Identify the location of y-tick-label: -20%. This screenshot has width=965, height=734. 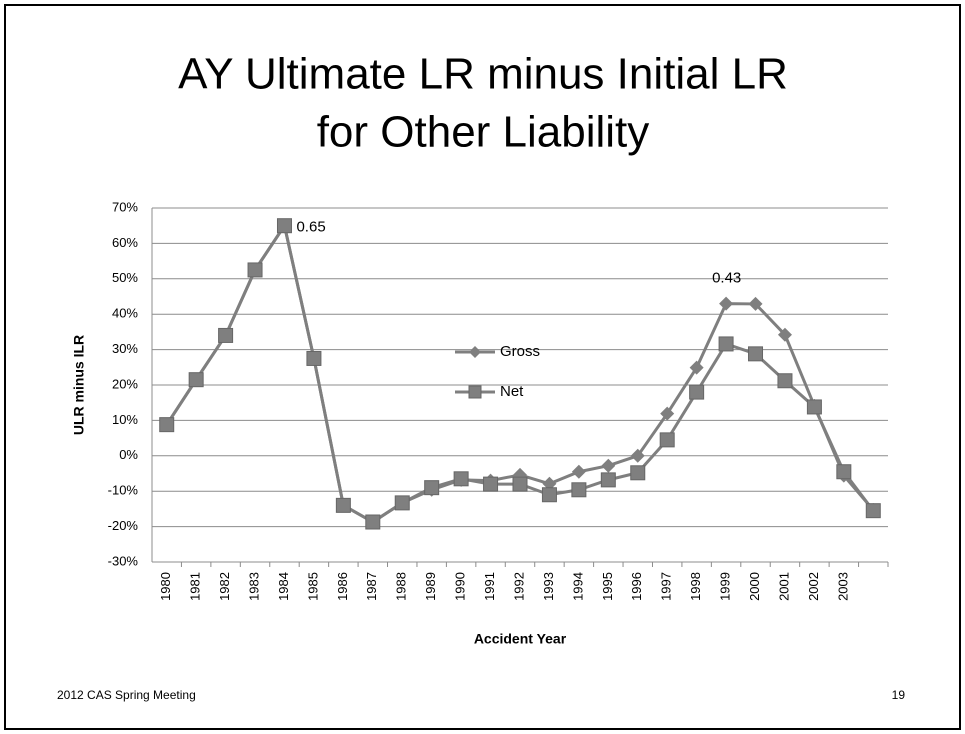
(123, 525).